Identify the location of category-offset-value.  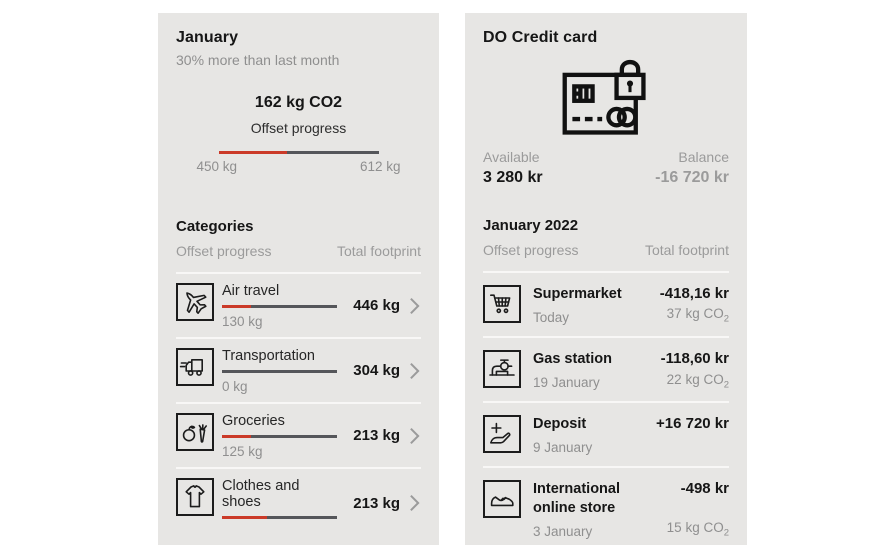
(279, 527).